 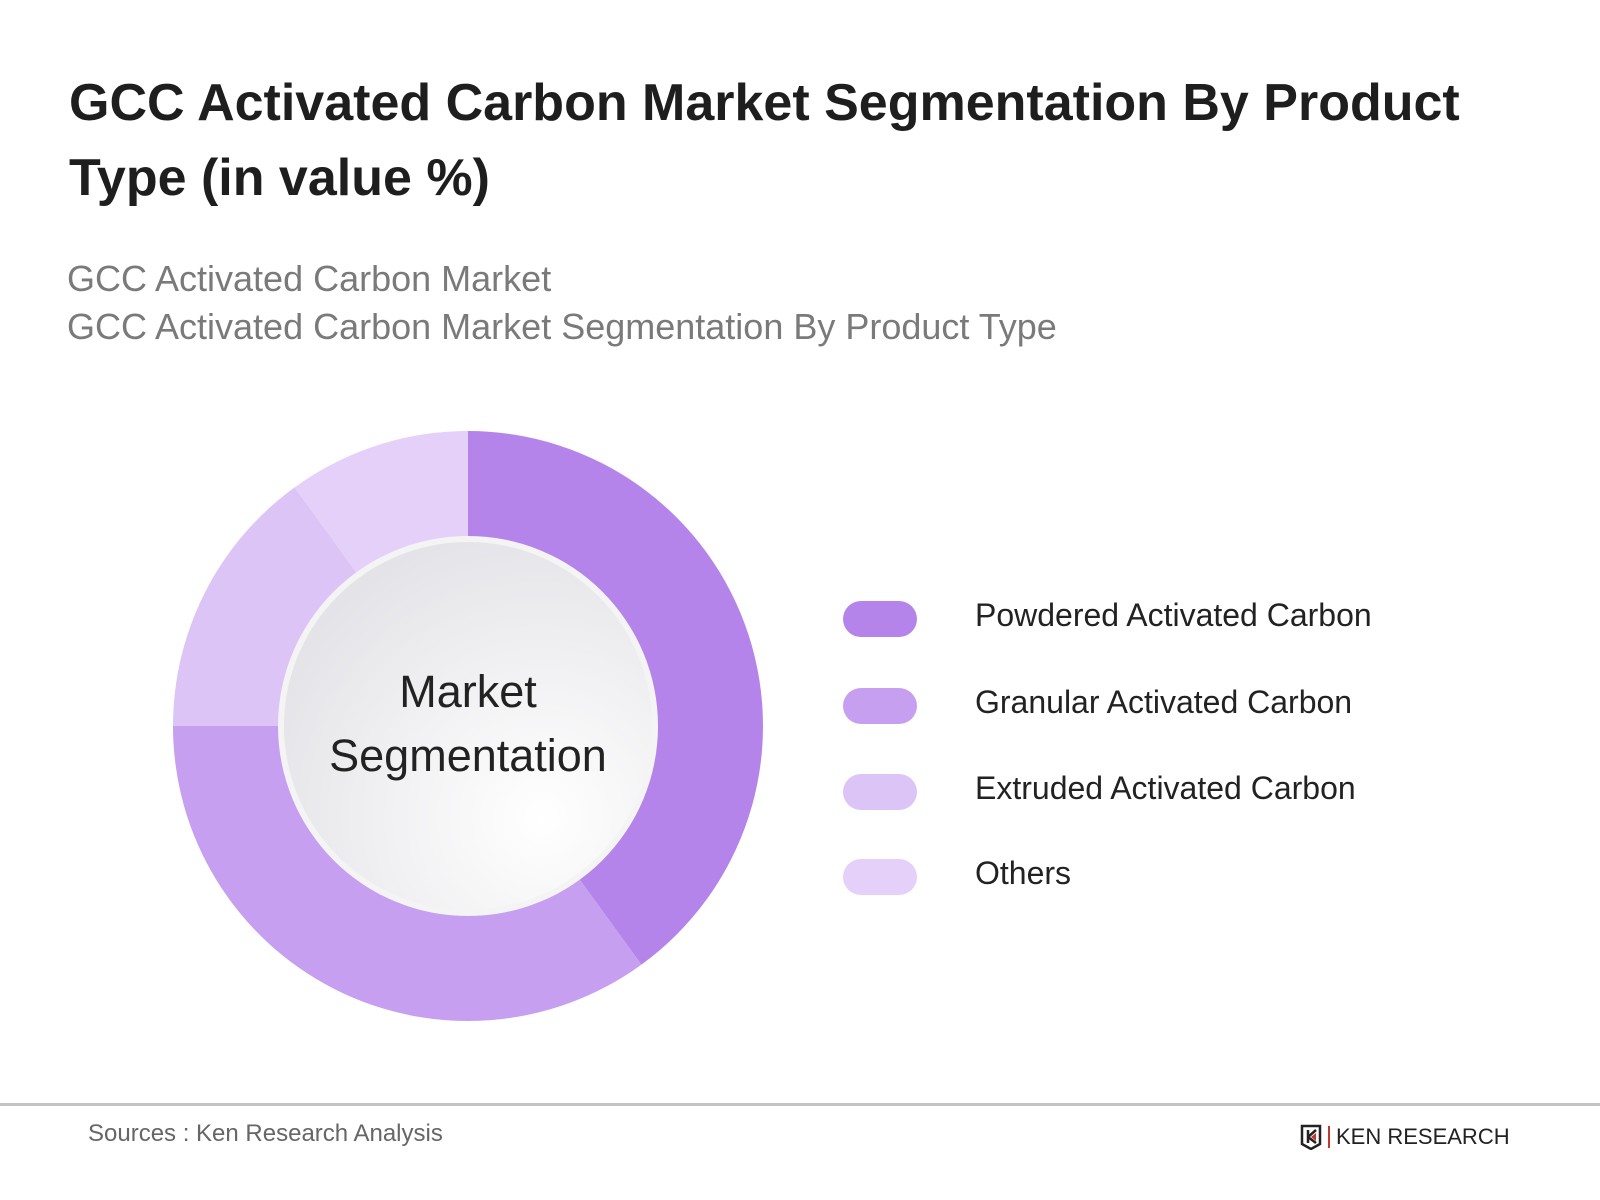 What do you see at coordinates (309, 278) in the screenshot?
I see `chart-subtitle: GCC Activated Carbon Market` at bounding box center [309, 278].